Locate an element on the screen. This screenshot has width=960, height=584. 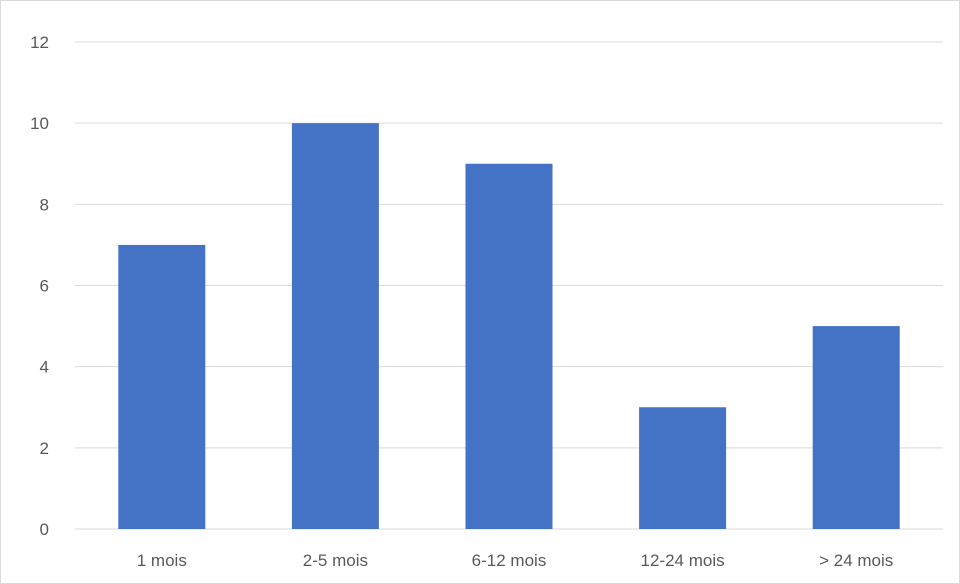
y-axis: 0 2 4 6 8 10 12 is located at coordinates (39, 286).